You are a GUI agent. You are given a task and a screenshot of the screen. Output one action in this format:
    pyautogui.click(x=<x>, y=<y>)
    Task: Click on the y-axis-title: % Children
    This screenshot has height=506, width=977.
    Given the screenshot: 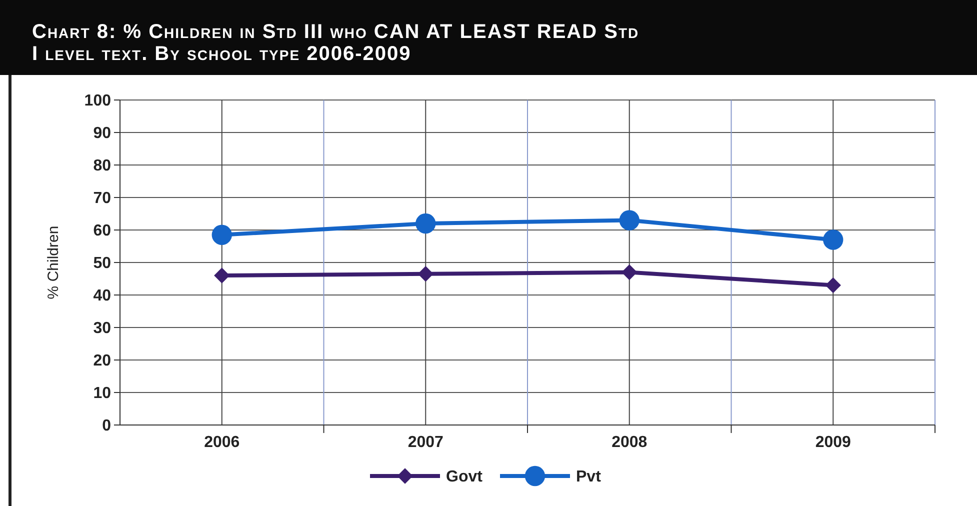 What is the action you would take?
    pyautogui.click(x=53, y=263)
    